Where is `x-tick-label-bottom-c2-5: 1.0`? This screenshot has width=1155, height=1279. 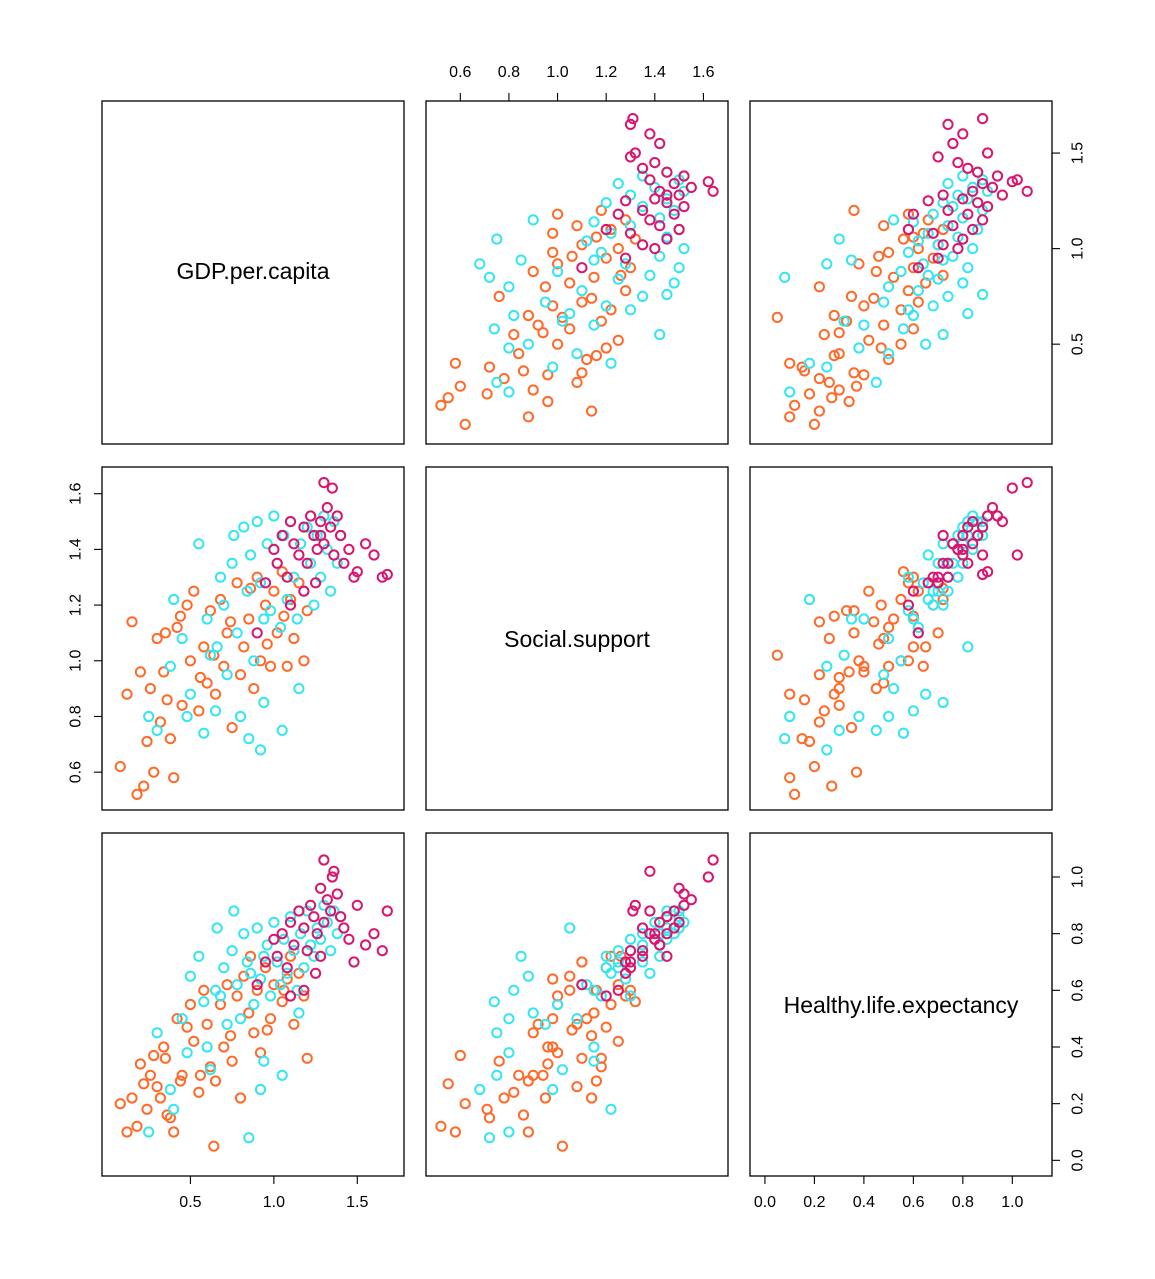
x-tick-label-bottom-c2-5: 1.0 is located at coordinates (1012, 1202).